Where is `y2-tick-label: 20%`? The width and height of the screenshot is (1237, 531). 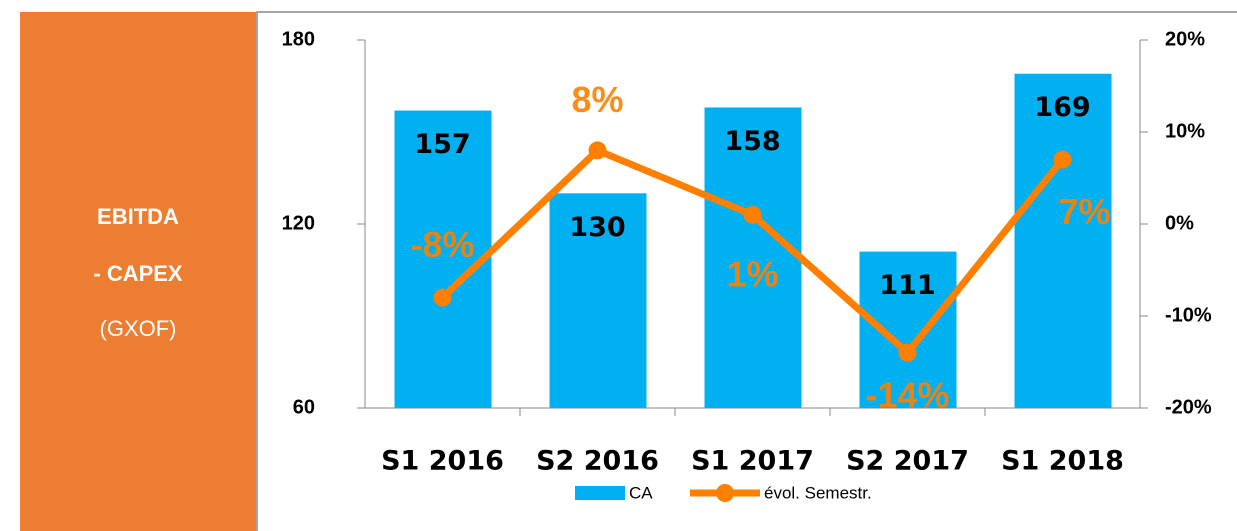
y2-tick-label: 20% is located at coordinates (1185, 39).